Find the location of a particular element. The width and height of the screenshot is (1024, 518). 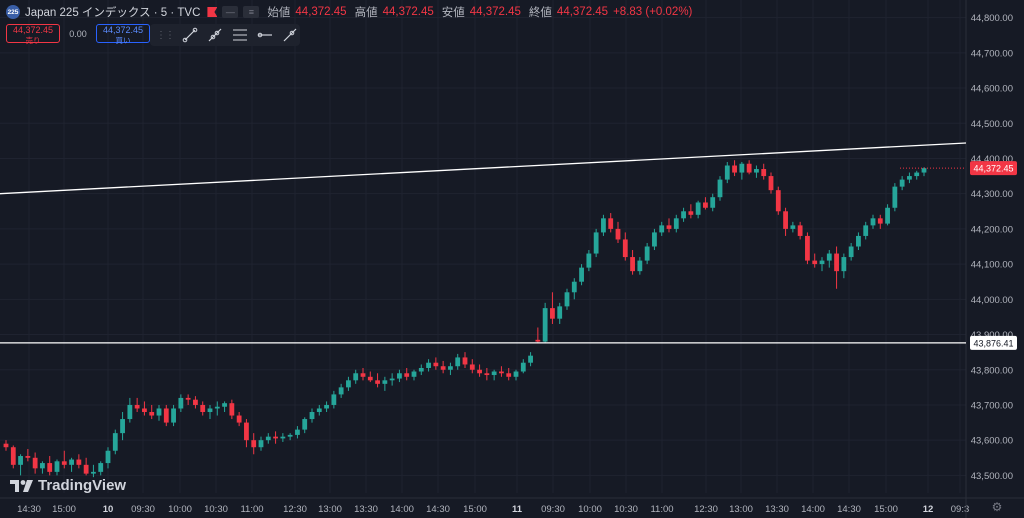

sell-label: 売り is located at coordinates (33, 40).